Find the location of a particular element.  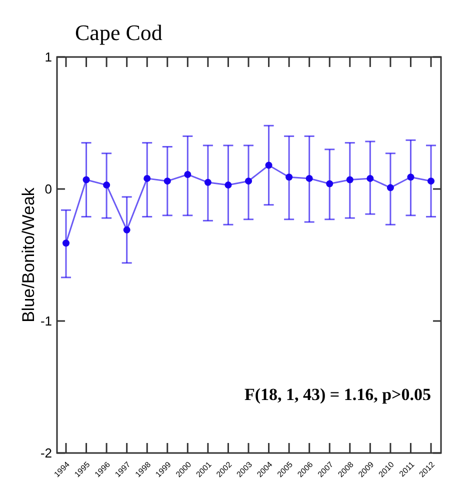

y-axis-title: Blue/Bonito/Weak is located at coordinates (28, 254).